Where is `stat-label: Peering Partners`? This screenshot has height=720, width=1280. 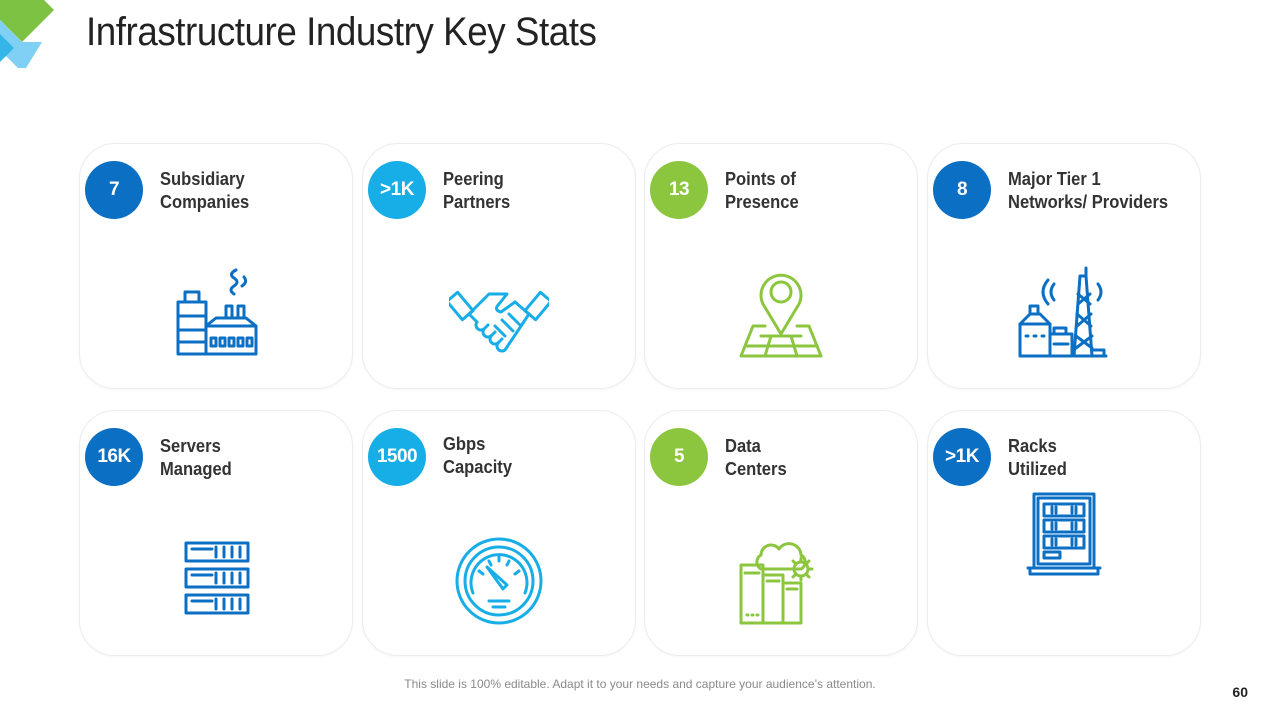
stat-label: Peering Partners is located at coordinates (526, 191).